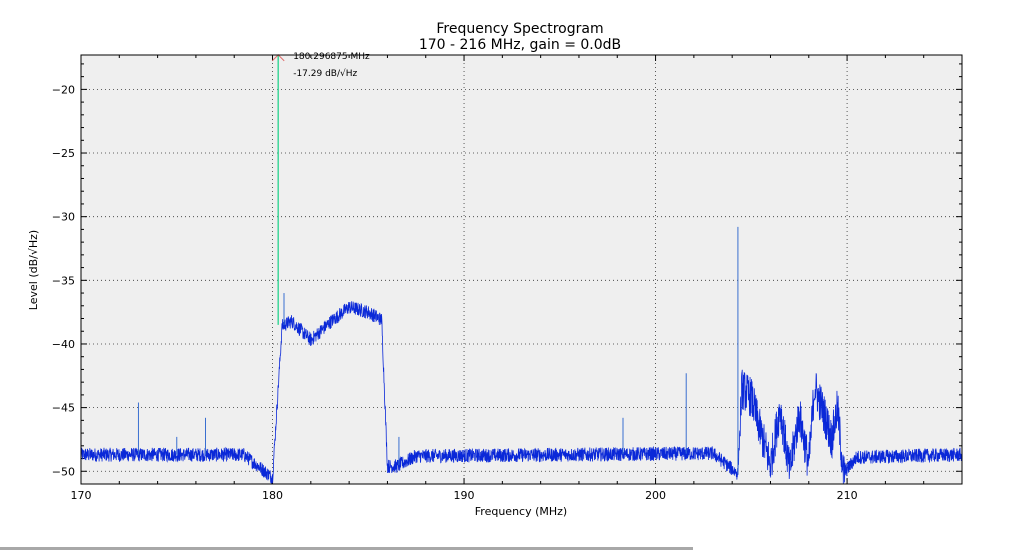 This screenshot has width=1024, height=550. I want to click on y-tick-label: −35, so click(63, 280).